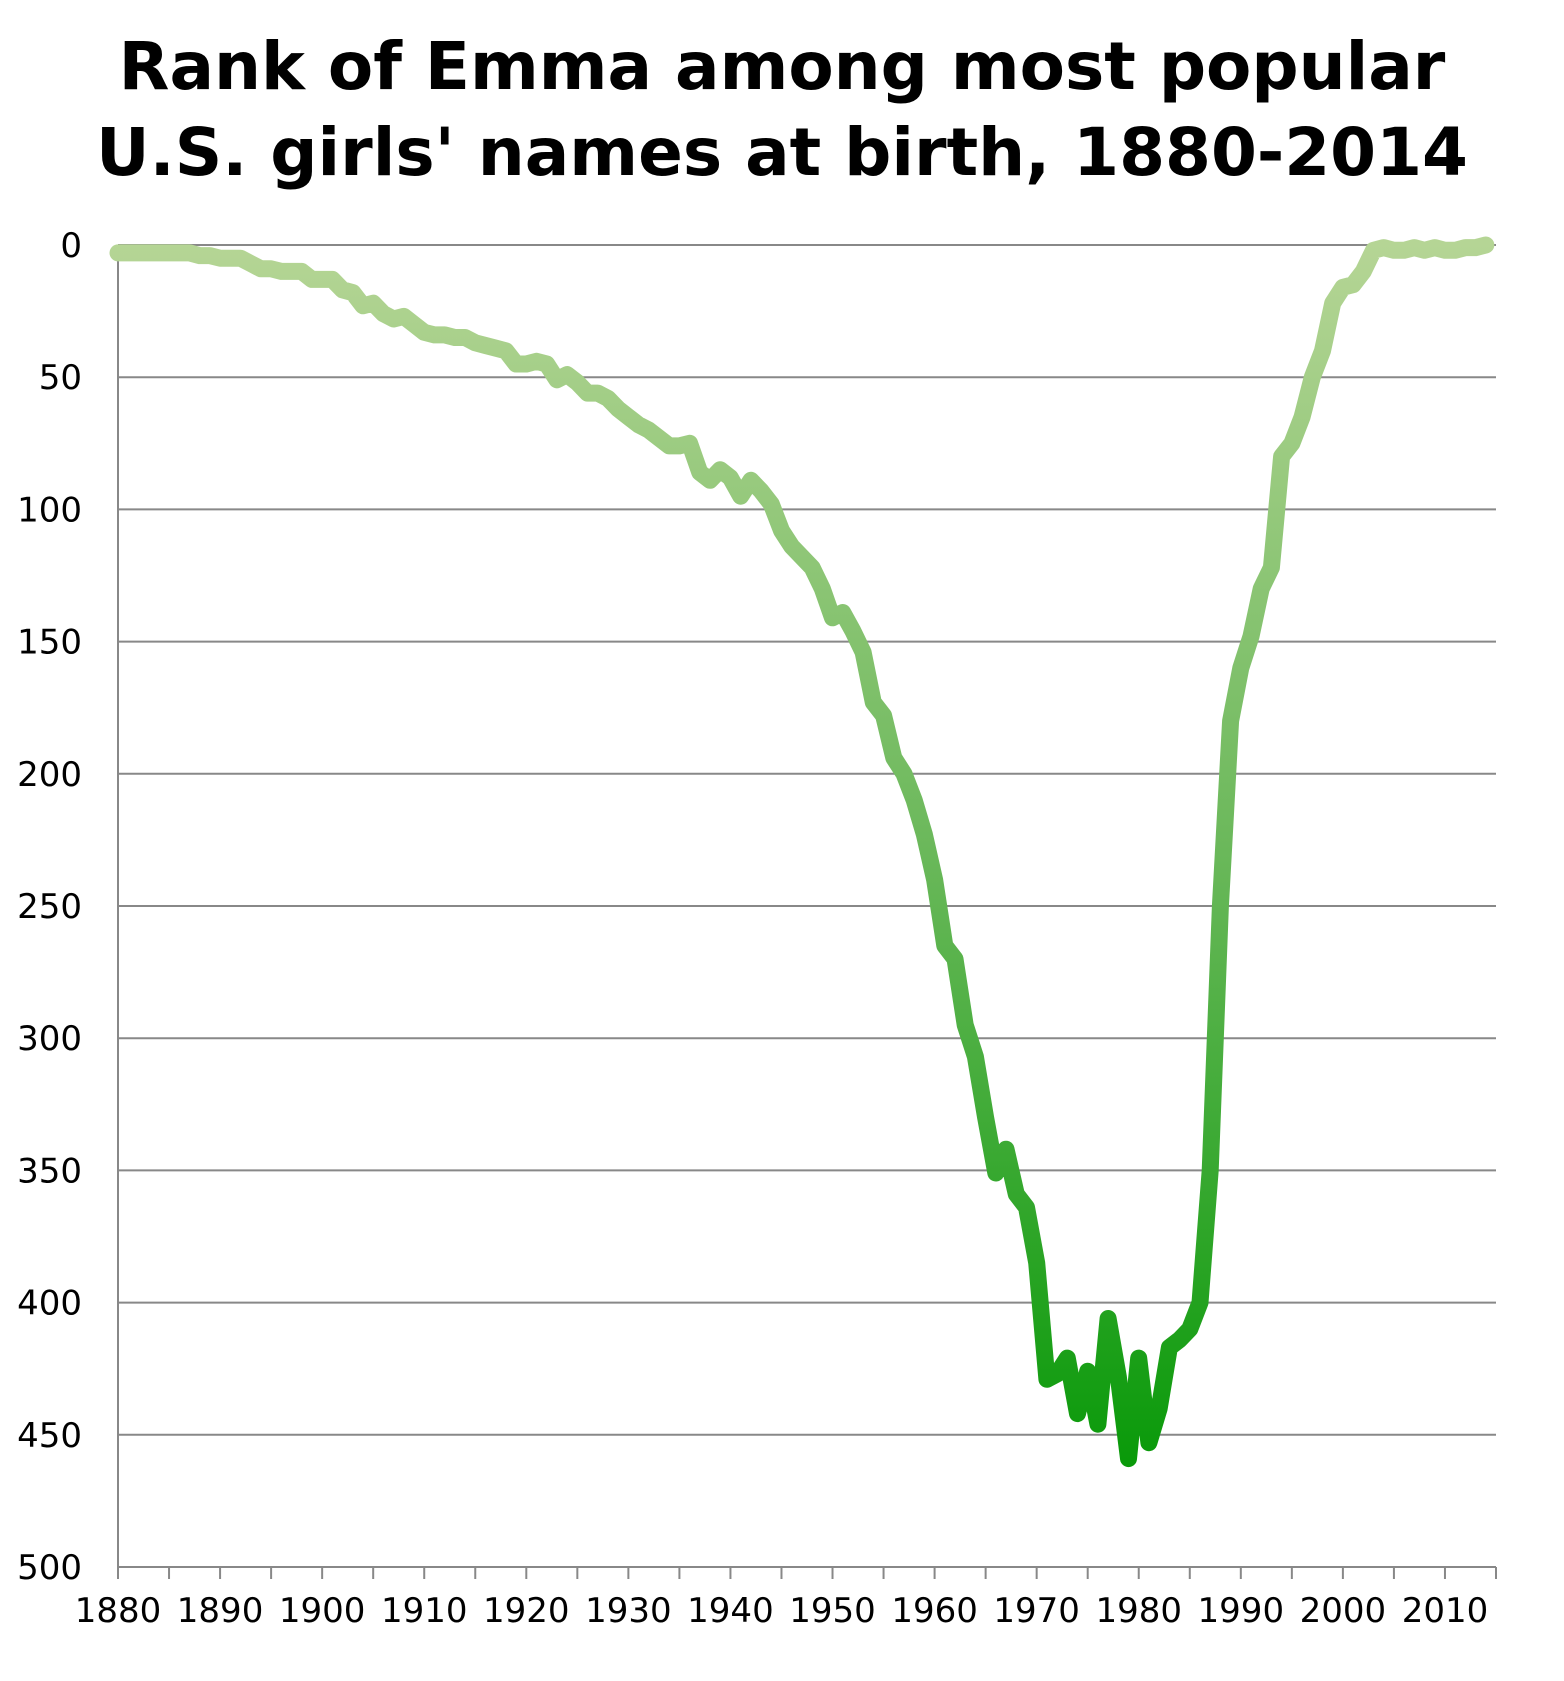 The image size is (1564, 1681). I want to click on x-tick-label: 1970, so click(1036, 1611).